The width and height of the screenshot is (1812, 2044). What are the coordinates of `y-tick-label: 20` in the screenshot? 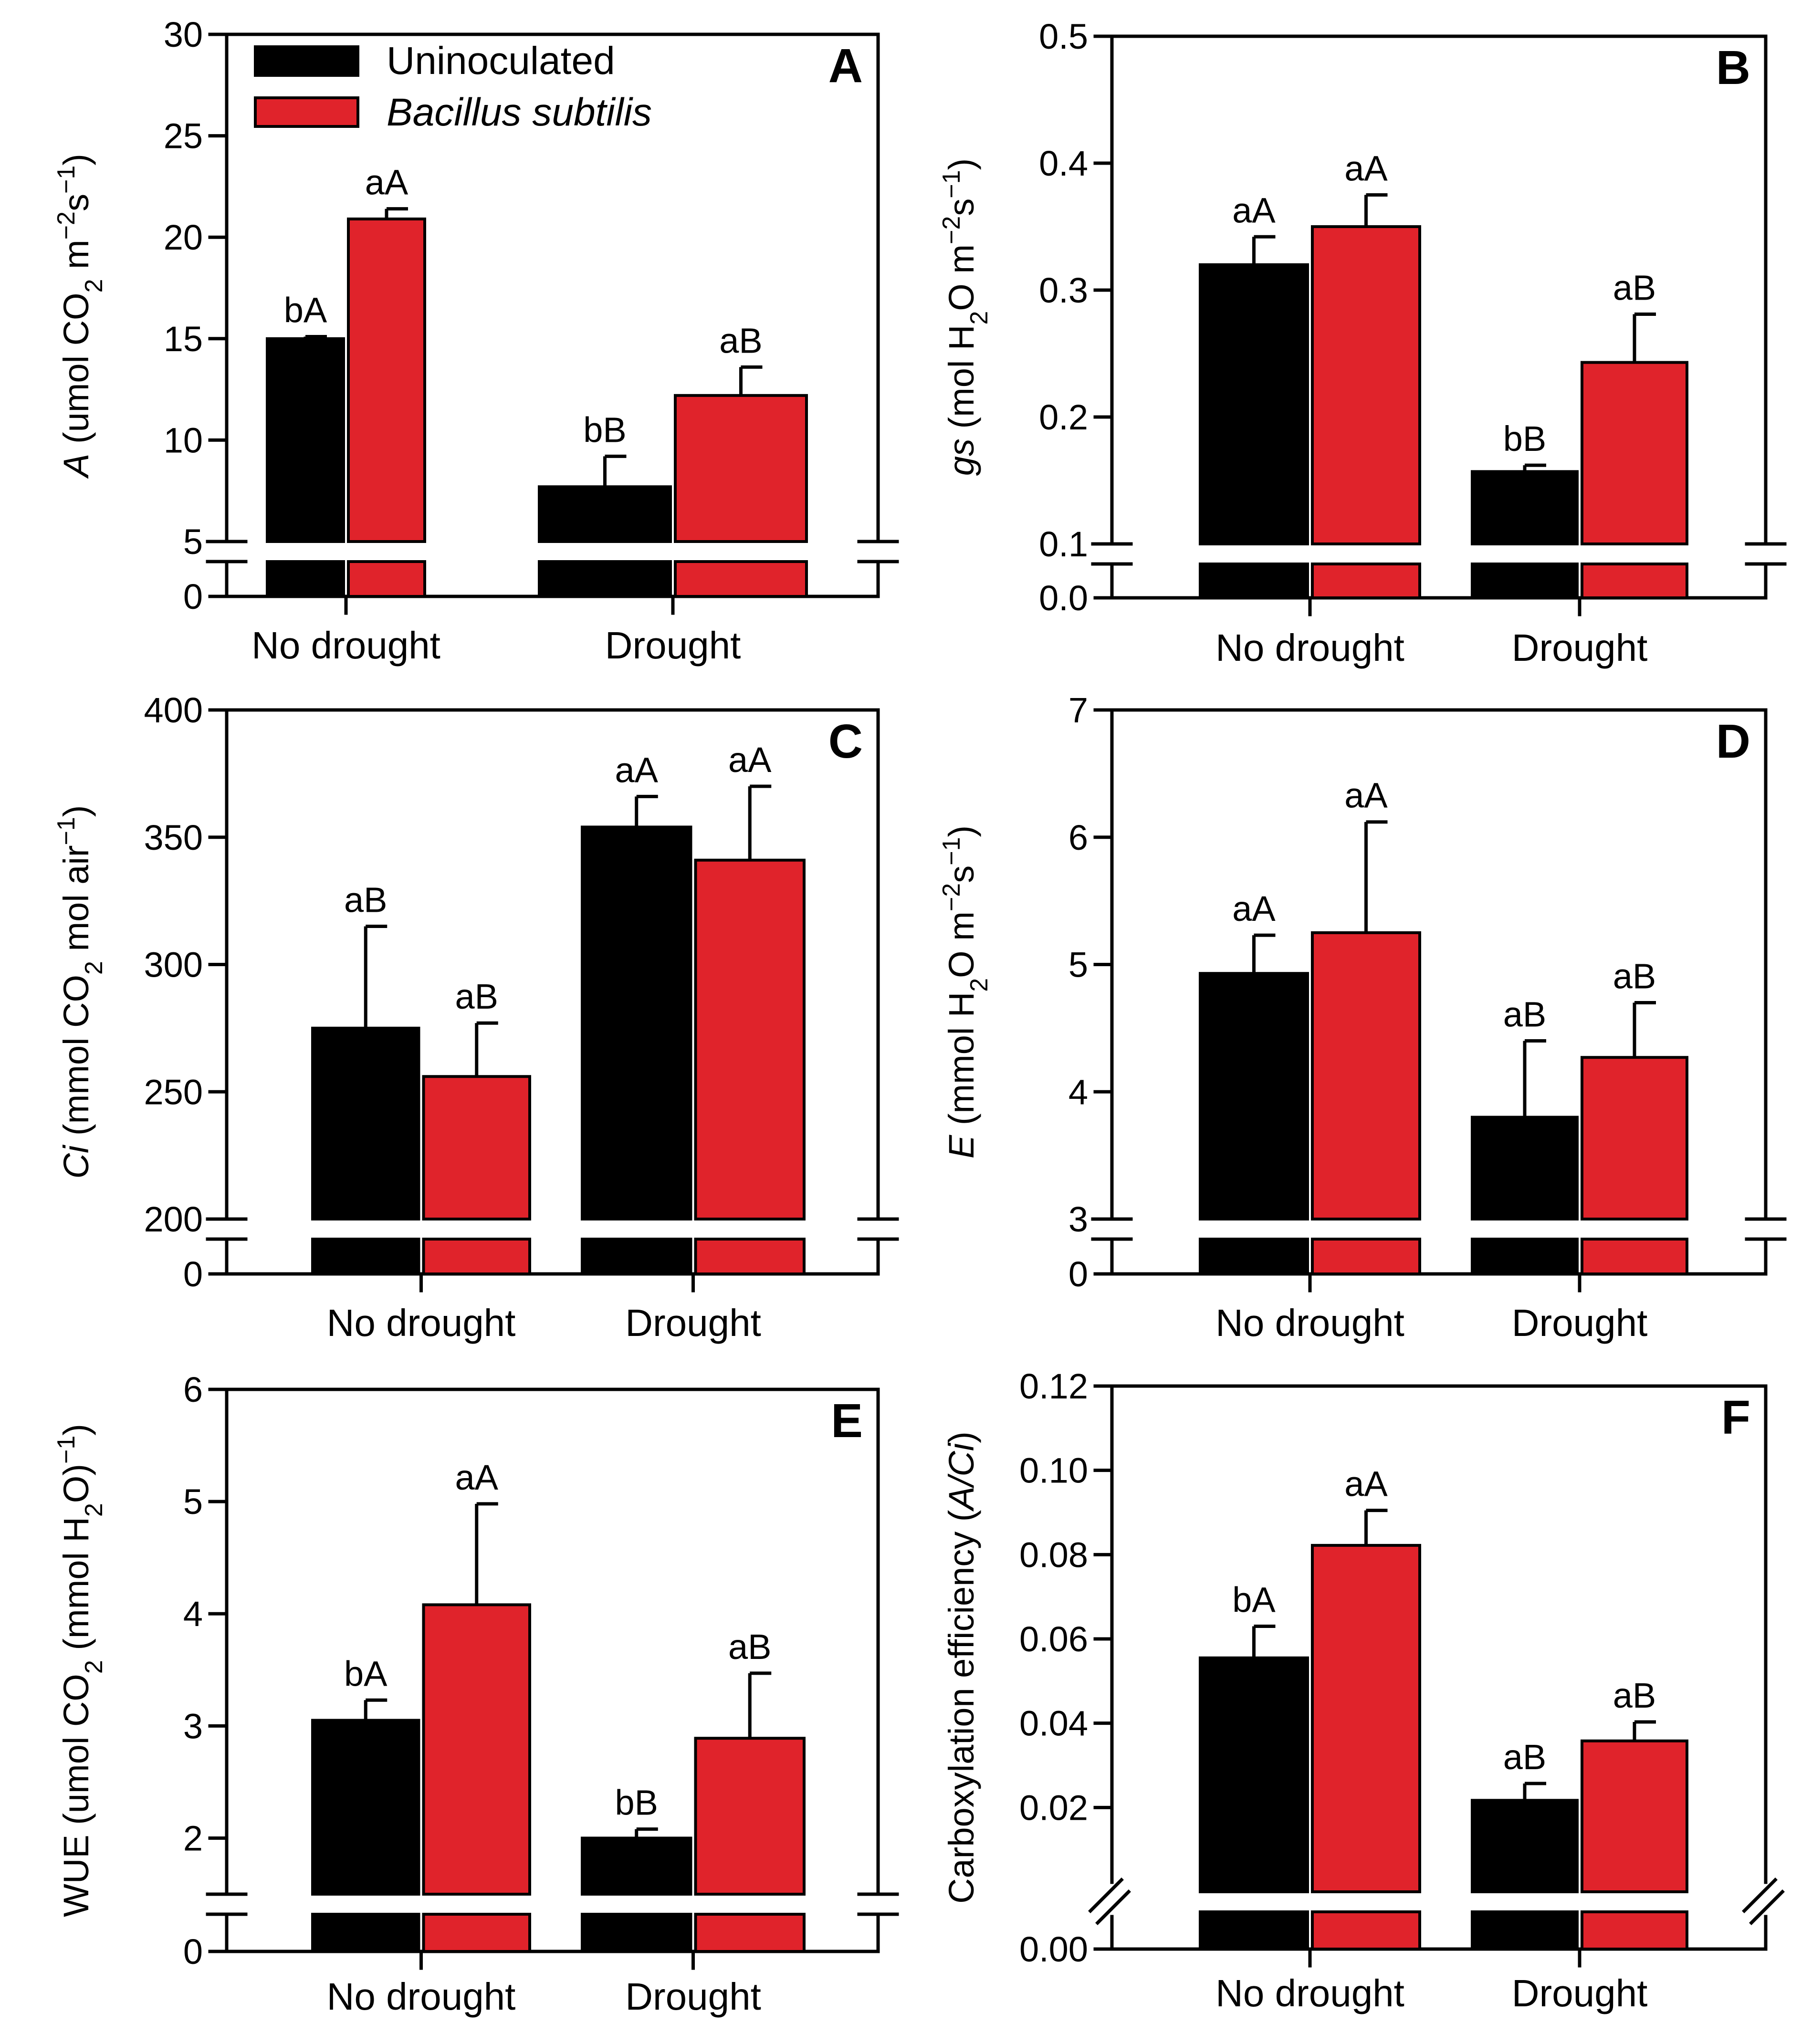 It's located at (183, 237).